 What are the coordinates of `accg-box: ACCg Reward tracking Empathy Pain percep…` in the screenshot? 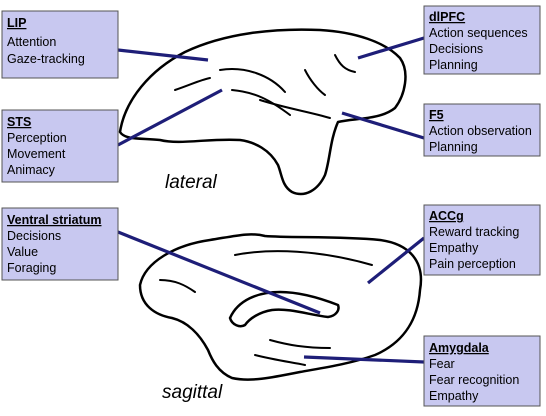 It's located at (482, 240).